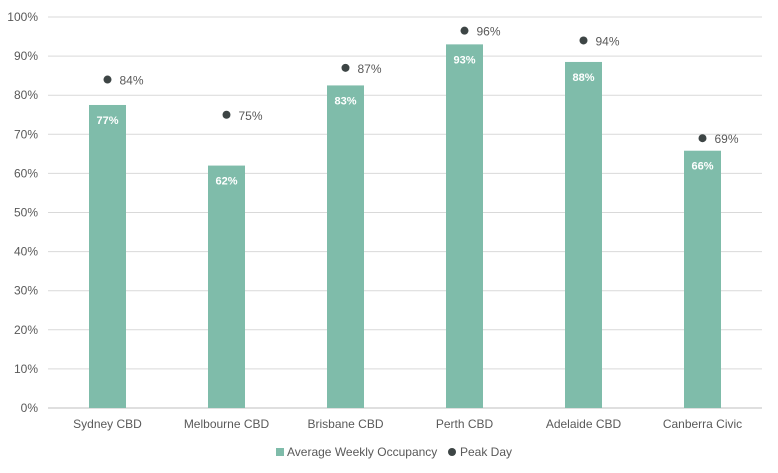 This screenshot has width=778, height=473. Describe the element at coordinates (583, 78) in the screenshot. I see `bar-value-label: 88%` at that location.